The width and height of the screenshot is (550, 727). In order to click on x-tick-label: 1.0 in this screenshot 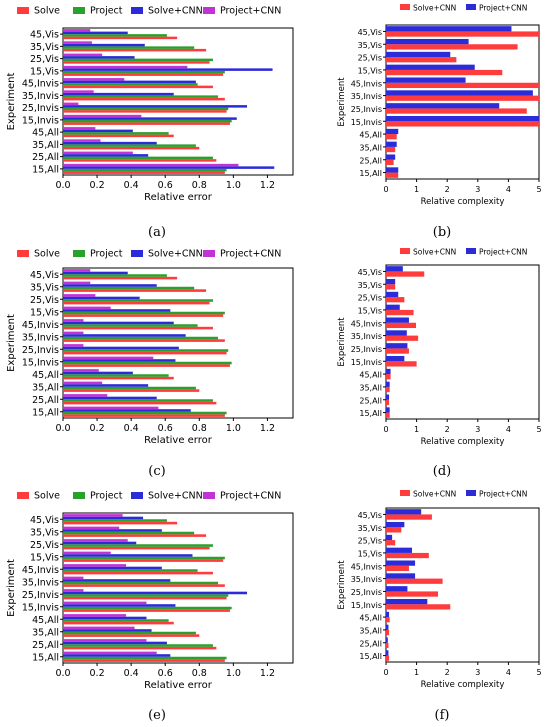, I will do `click(233, 428)`.